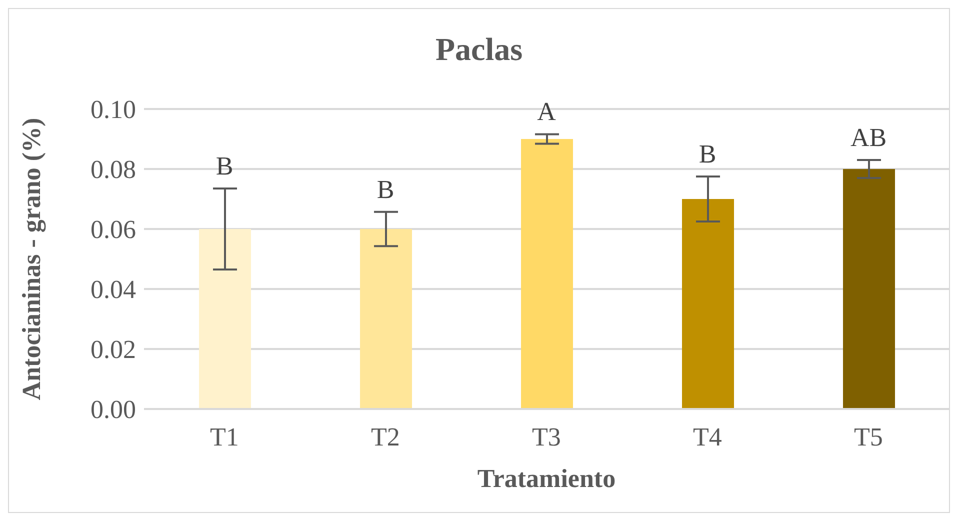 This screenshot has width=956, height=519. What do you see at coordinates (546, 437) in the screenshot?
I see `x-tick-label: T3` at bounding box center [546, 437].